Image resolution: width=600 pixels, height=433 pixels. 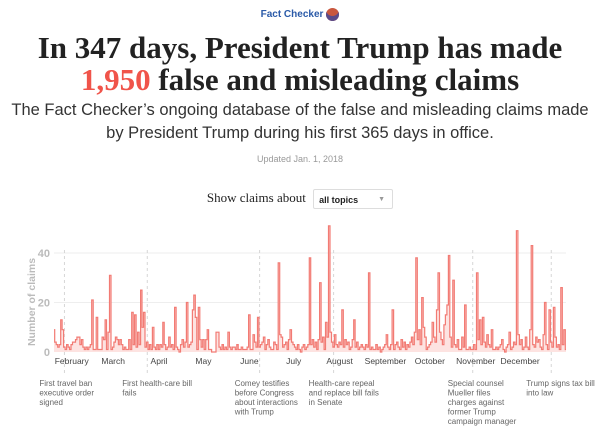 I want to click on title-line-2: 1,950 false and misleading claims, so click(x=300, y=80).